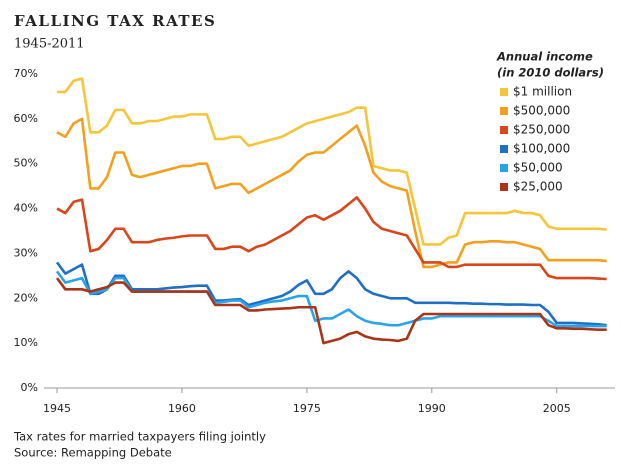  Describe the element at coordinates (538, 168) in the screenshot. I see `legend-label: $50,000` at that location.